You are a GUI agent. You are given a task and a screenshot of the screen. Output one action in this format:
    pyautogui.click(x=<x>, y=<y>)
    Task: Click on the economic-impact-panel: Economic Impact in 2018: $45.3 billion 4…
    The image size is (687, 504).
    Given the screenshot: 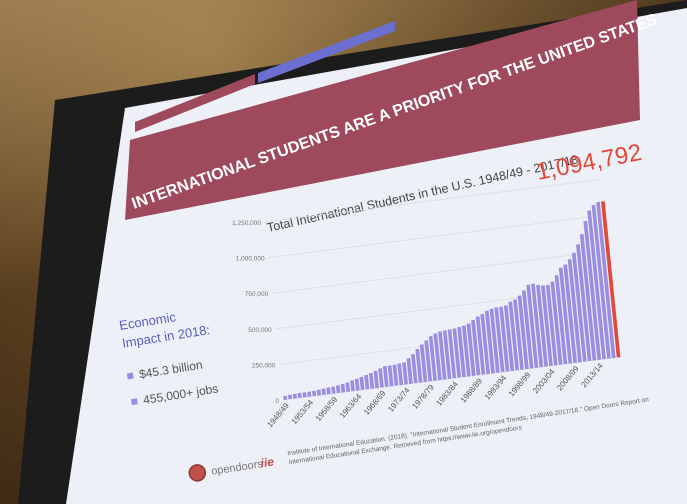 What is the action you would take?
    pyautogui.click(x=168, y=358)
    